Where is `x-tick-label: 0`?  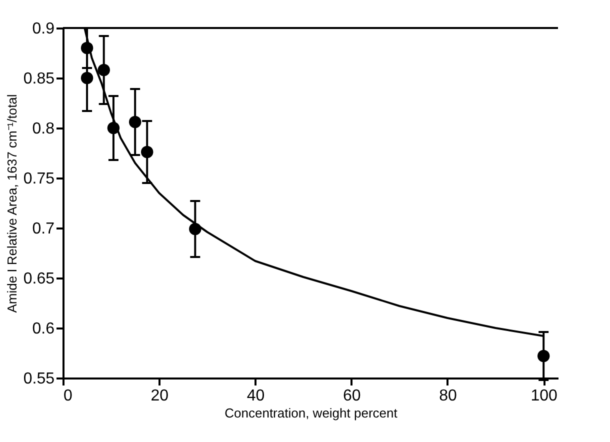 x-tick-label: 0 is located at coordinates (68, 396).